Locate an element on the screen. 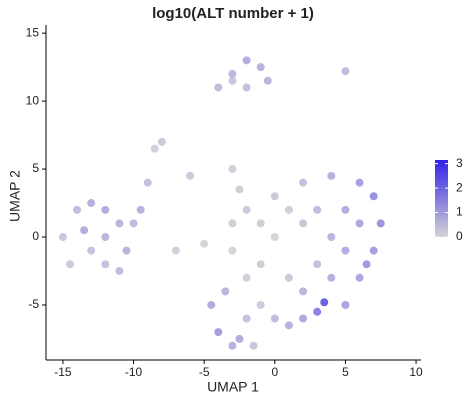 The height and width of the screenshot is (411, 474). y-tick-label: -5 is located at coordinates (33, 304).